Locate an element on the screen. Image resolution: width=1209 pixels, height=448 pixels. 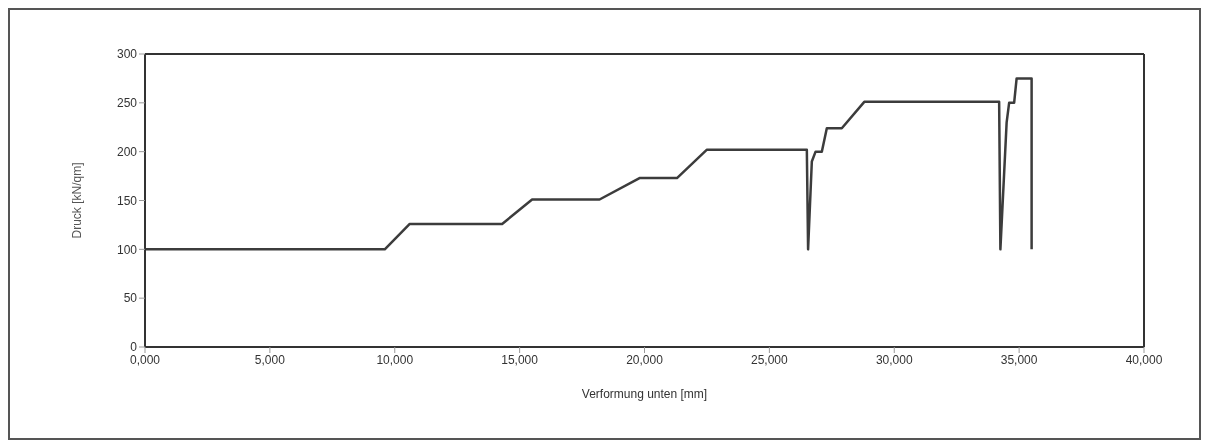
y-axis-title: Druck [kN/qm] is located at coordinates (77, 200).